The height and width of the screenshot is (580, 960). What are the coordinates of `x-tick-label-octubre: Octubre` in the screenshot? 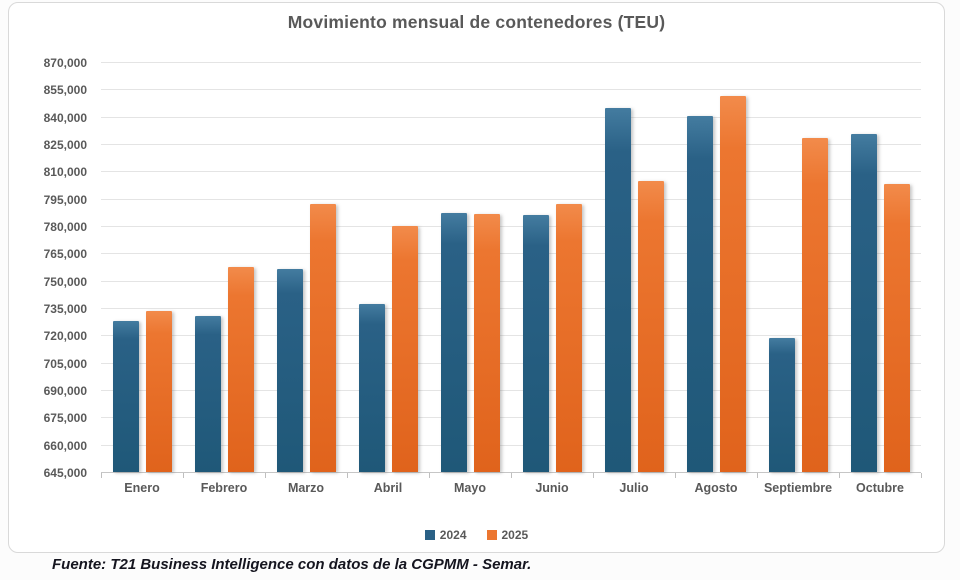 It's located at (880, 488).